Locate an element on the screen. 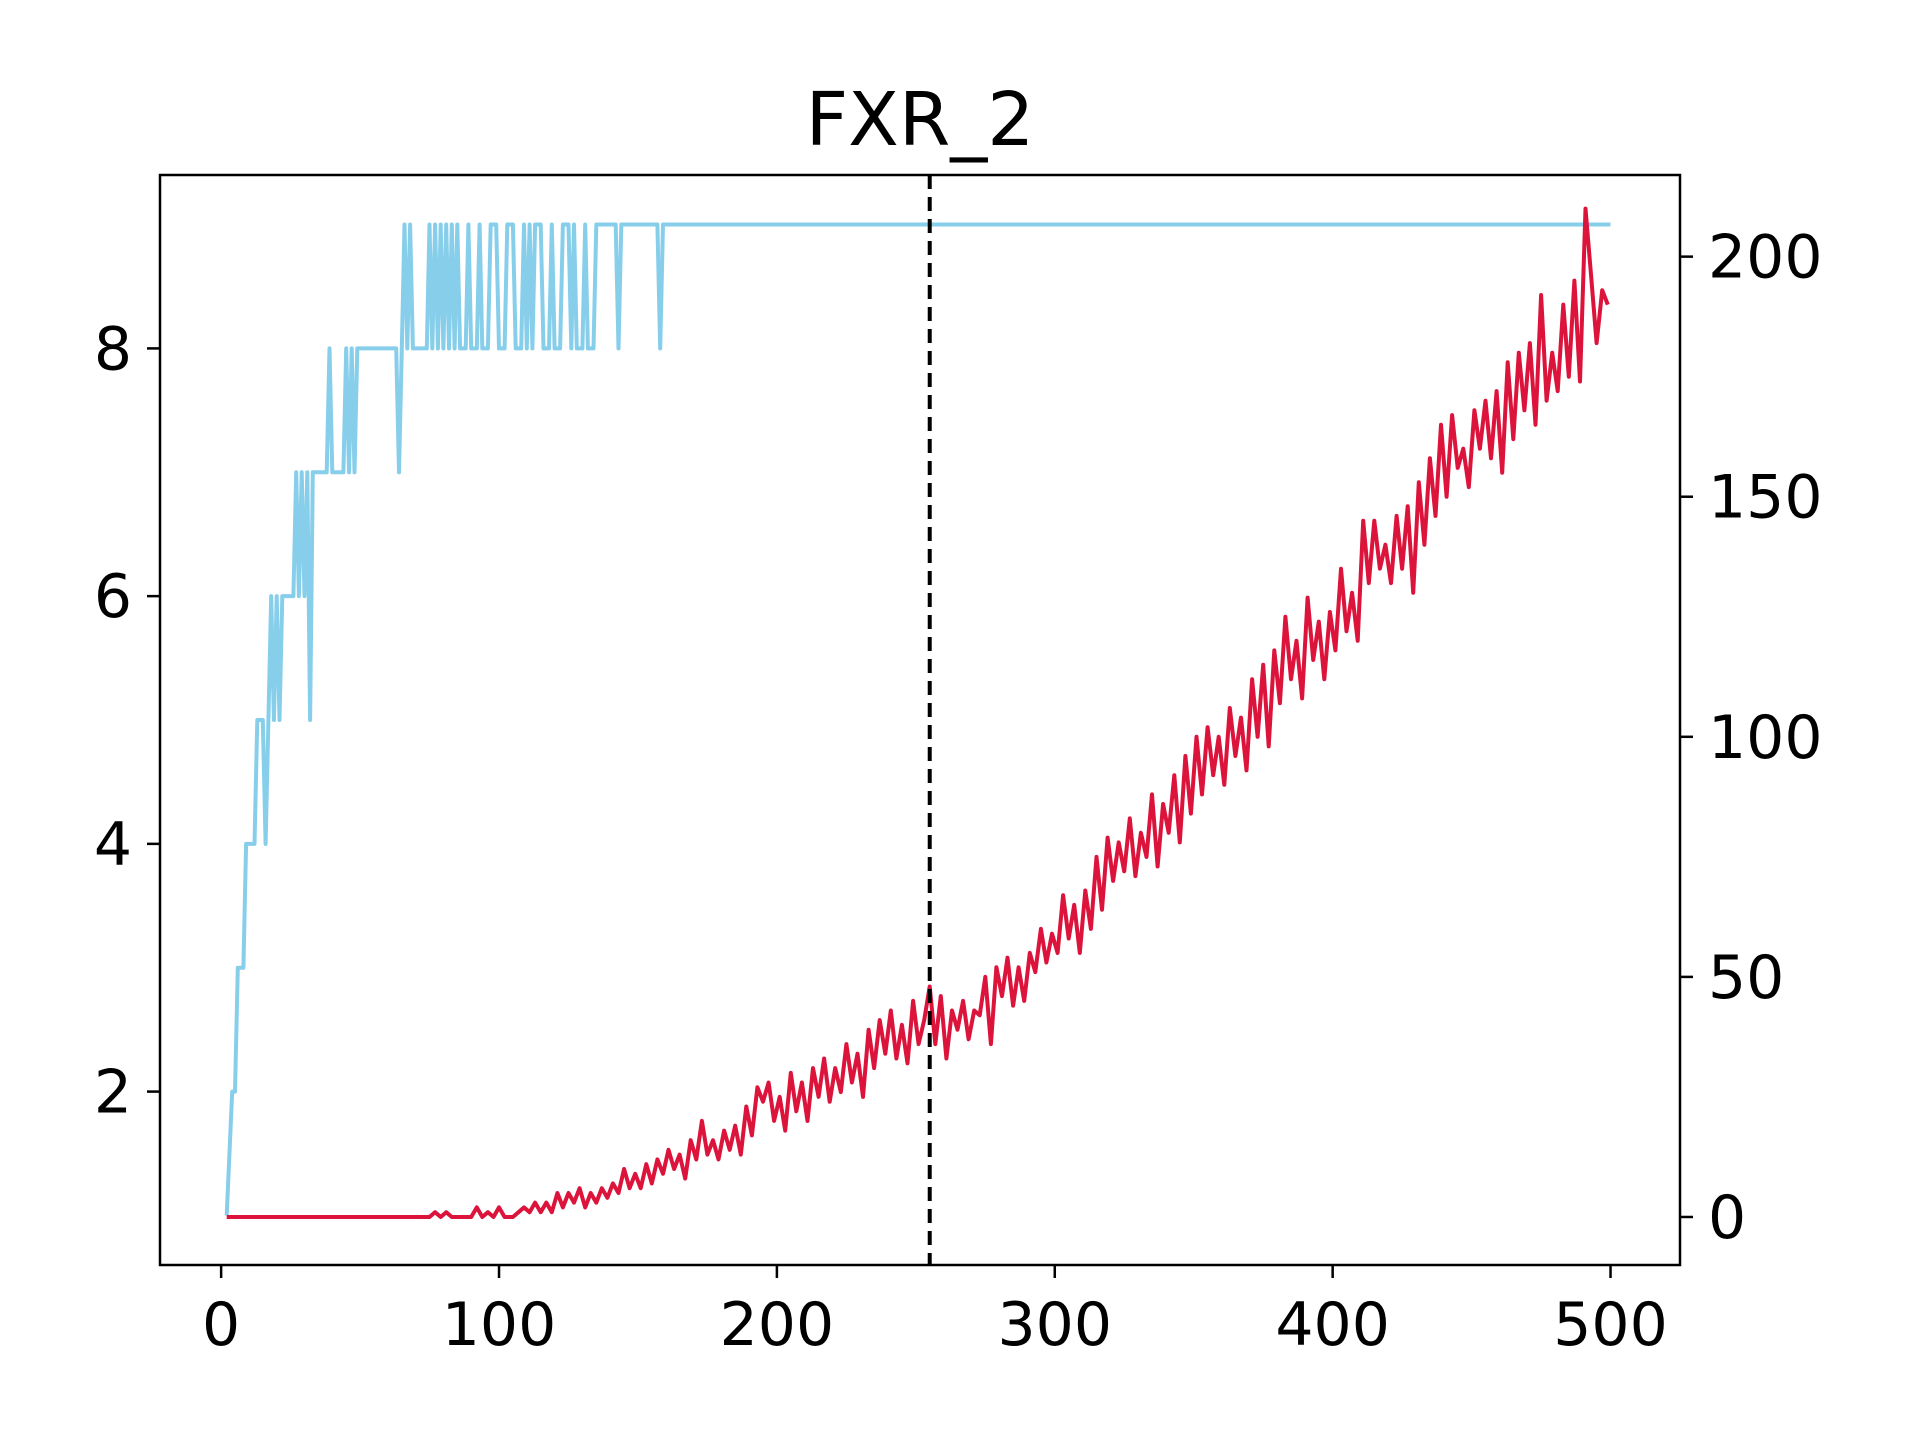 Image resolution: width=1920 pixels, height=1440 pixels. y-left-tick-label: 4 is located at coordinates (113, 845).